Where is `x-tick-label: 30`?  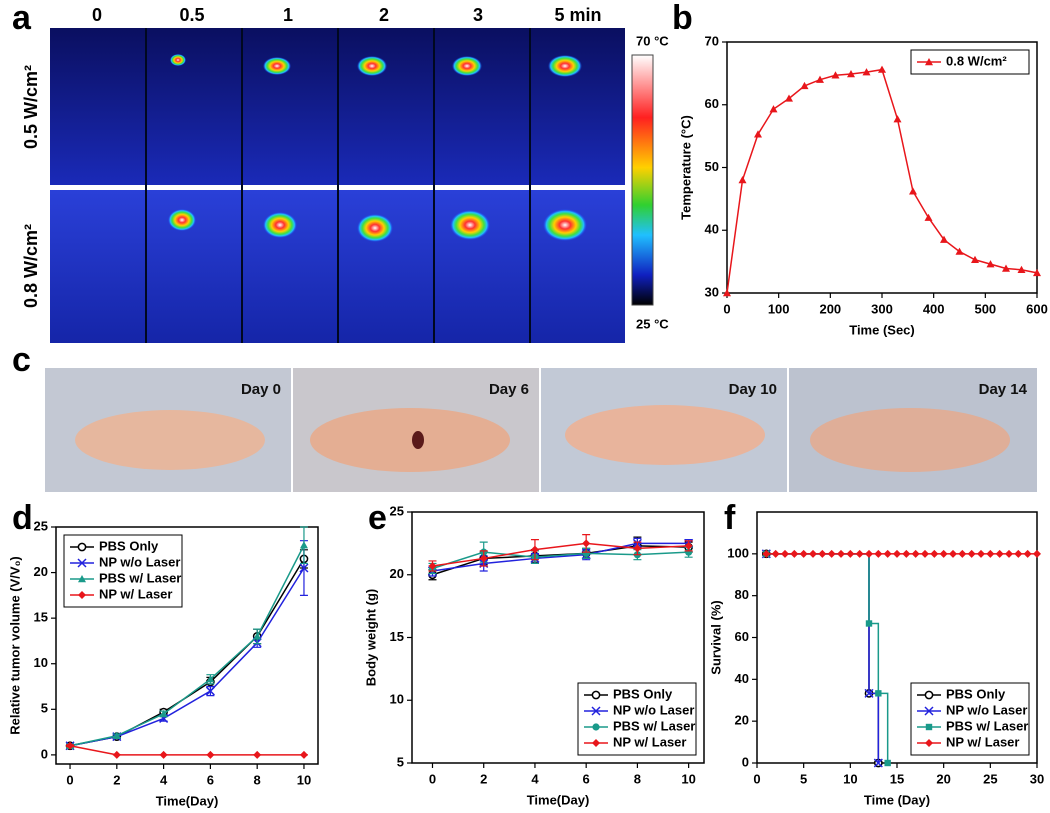
x-tick-label: 30 is located at coordinates (1037, 778).